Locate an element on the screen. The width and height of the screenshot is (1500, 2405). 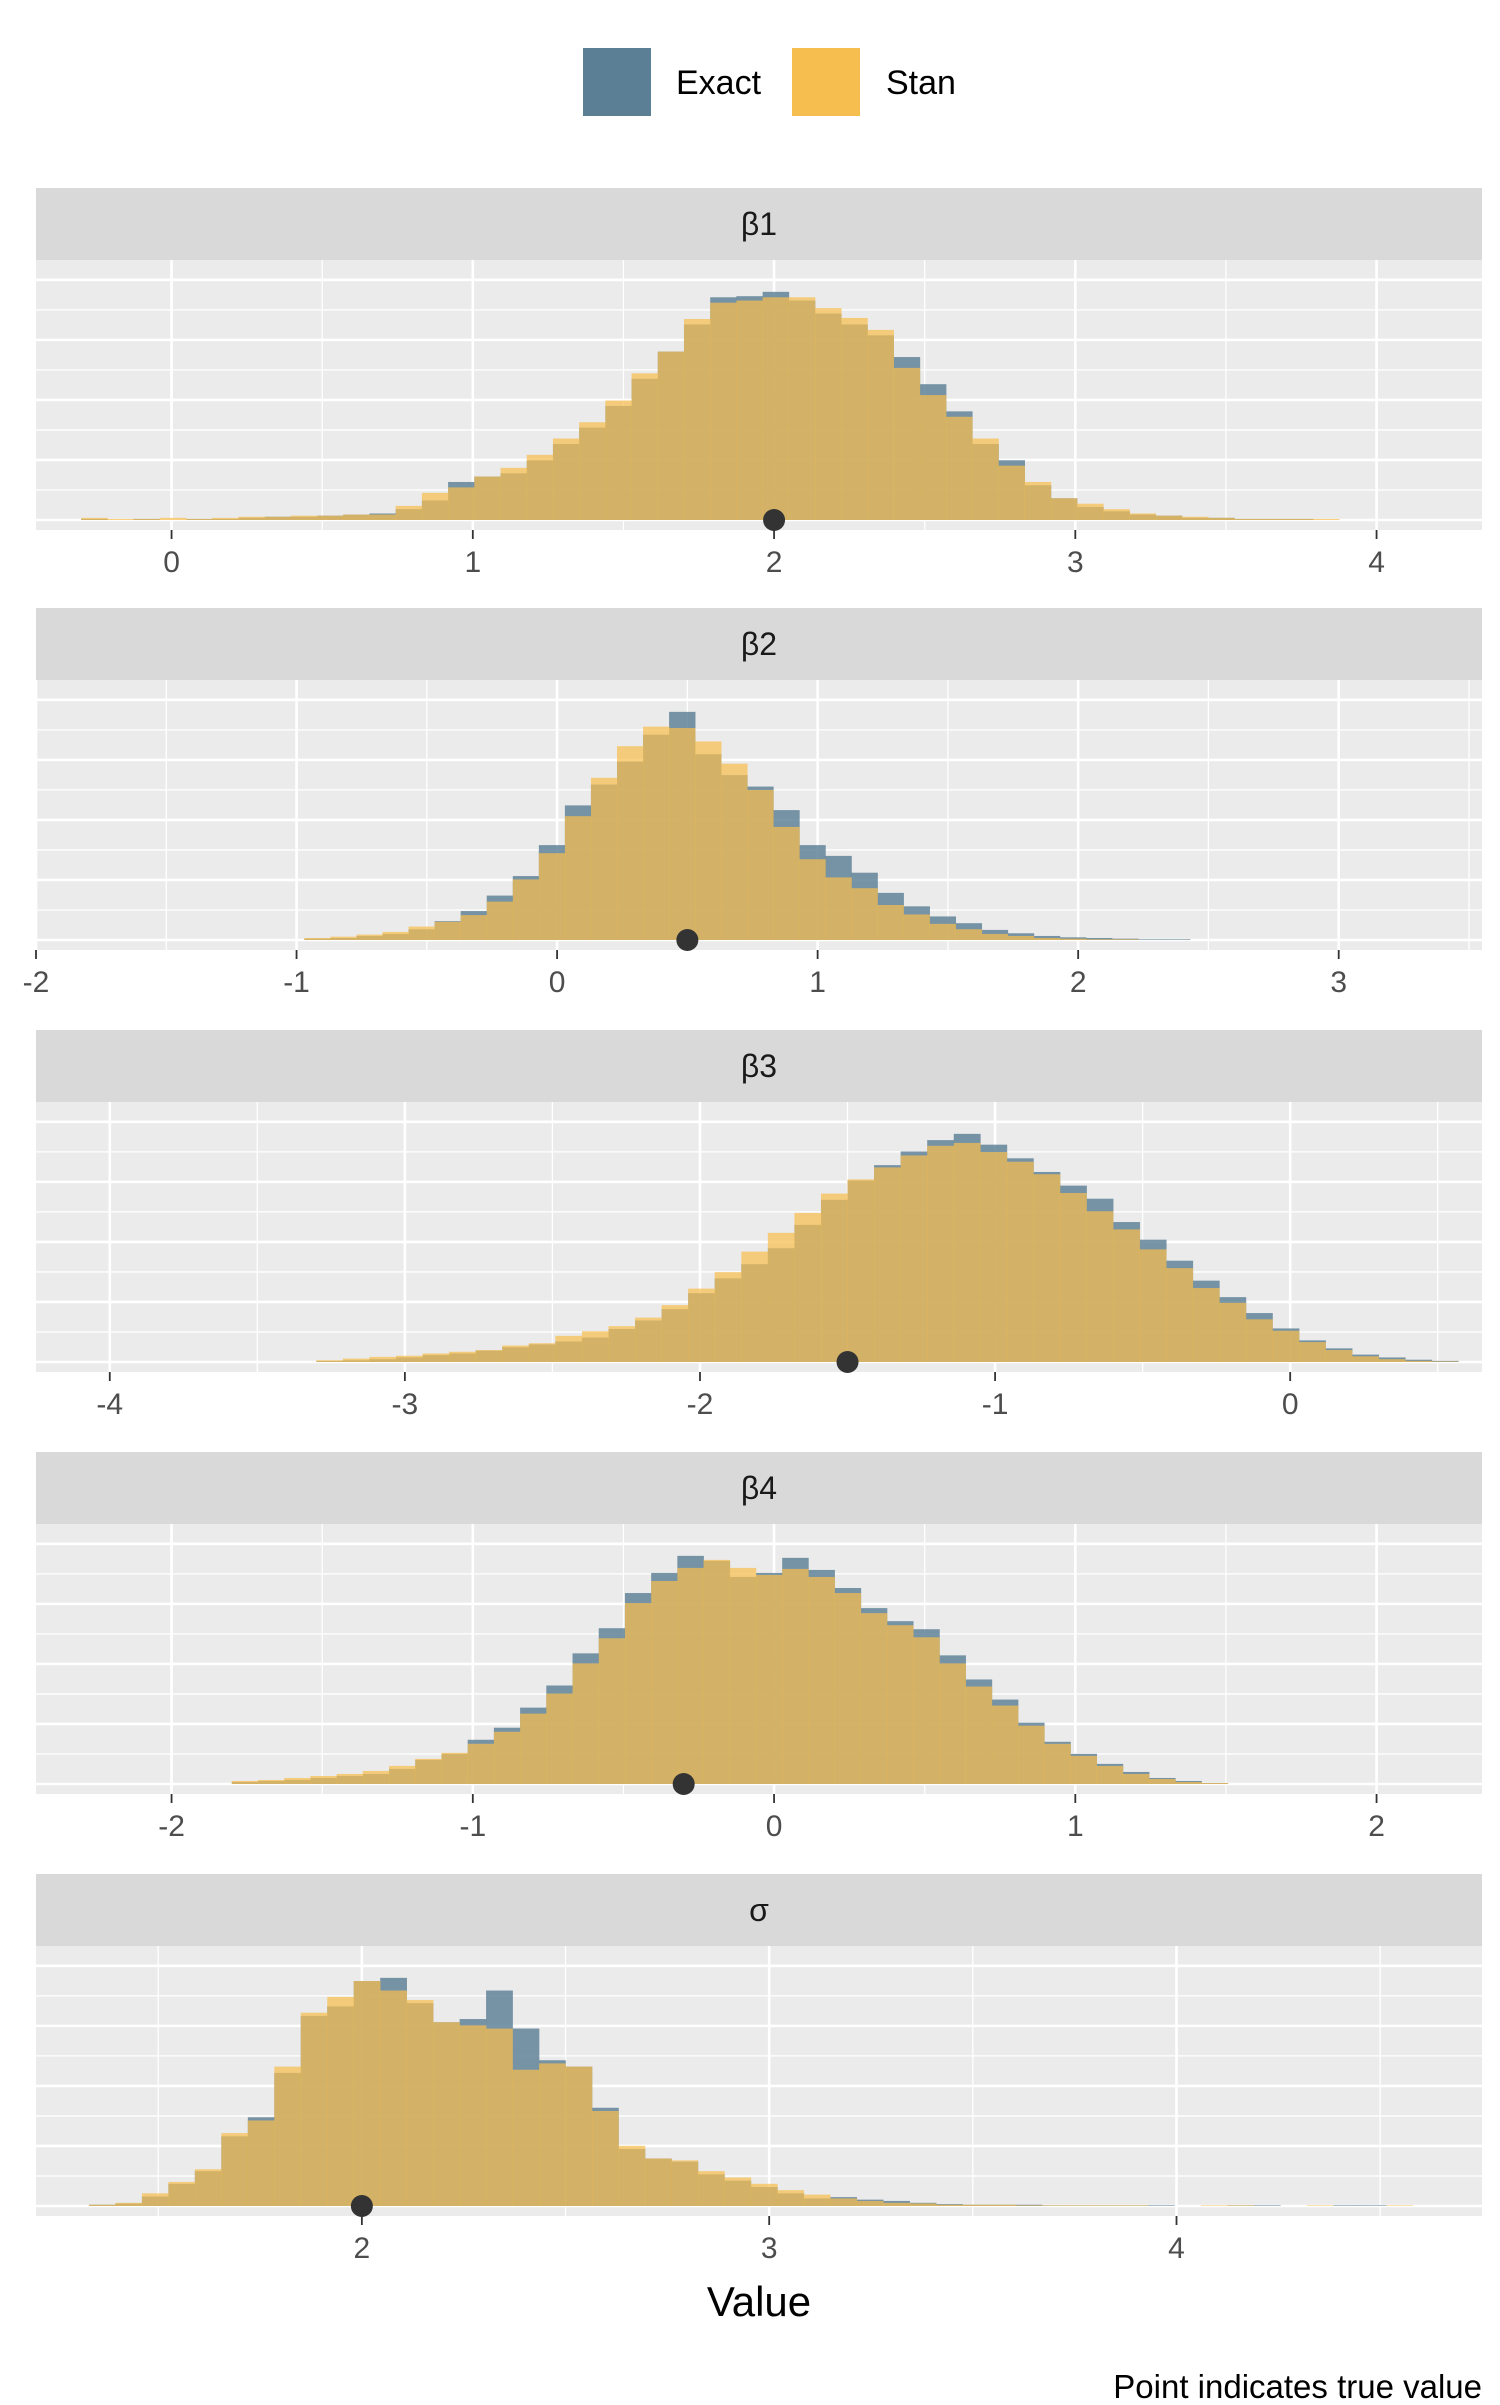
x-tick-label: 1 is located at coordinates (1075, 1826).